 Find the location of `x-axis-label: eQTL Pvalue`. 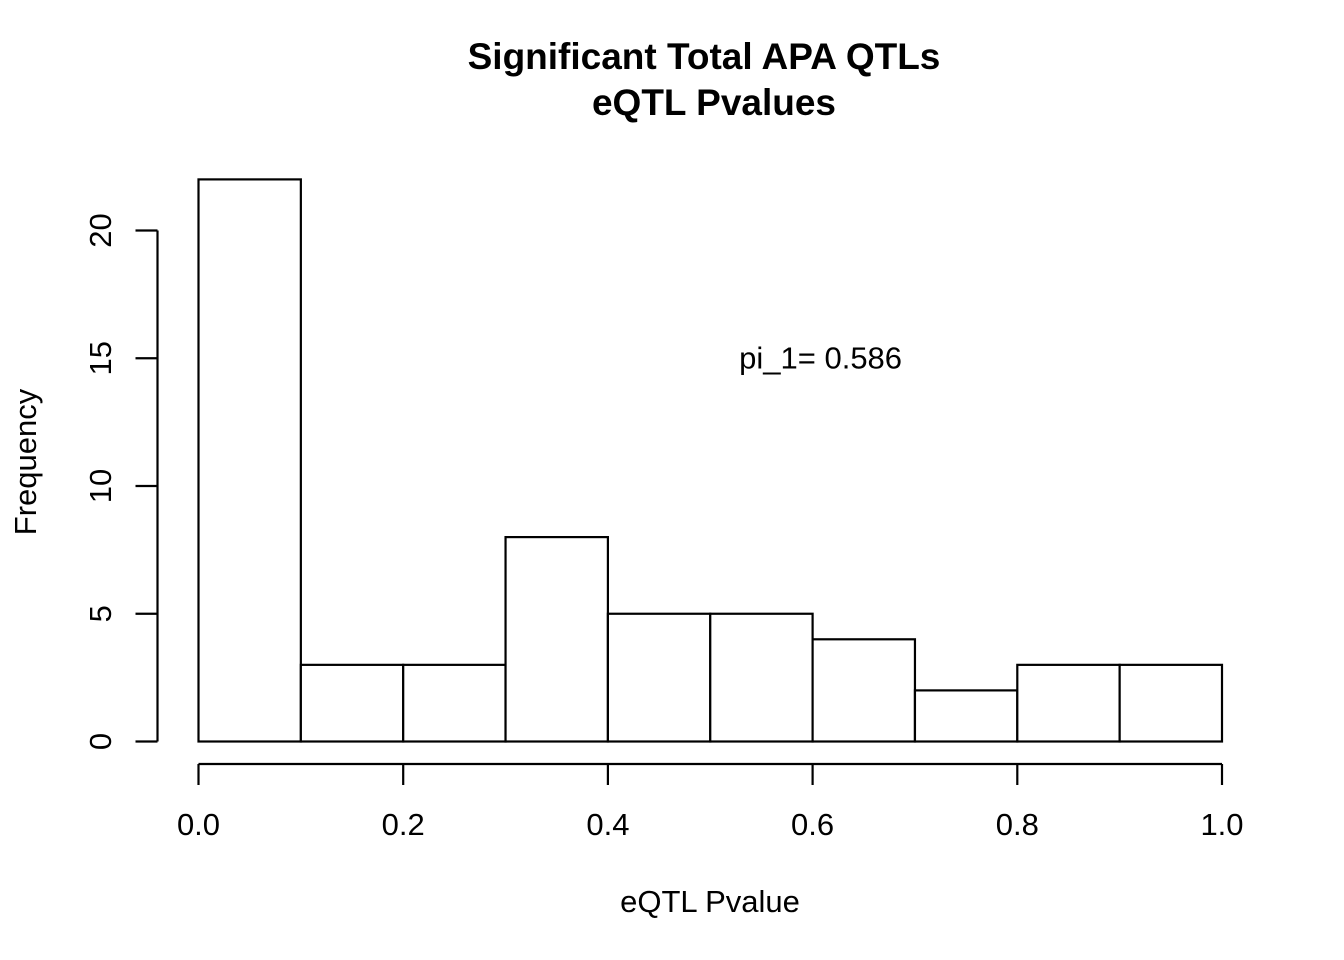

x-axis-label: eQTL Pvalue is located at coordinates (710, 901).